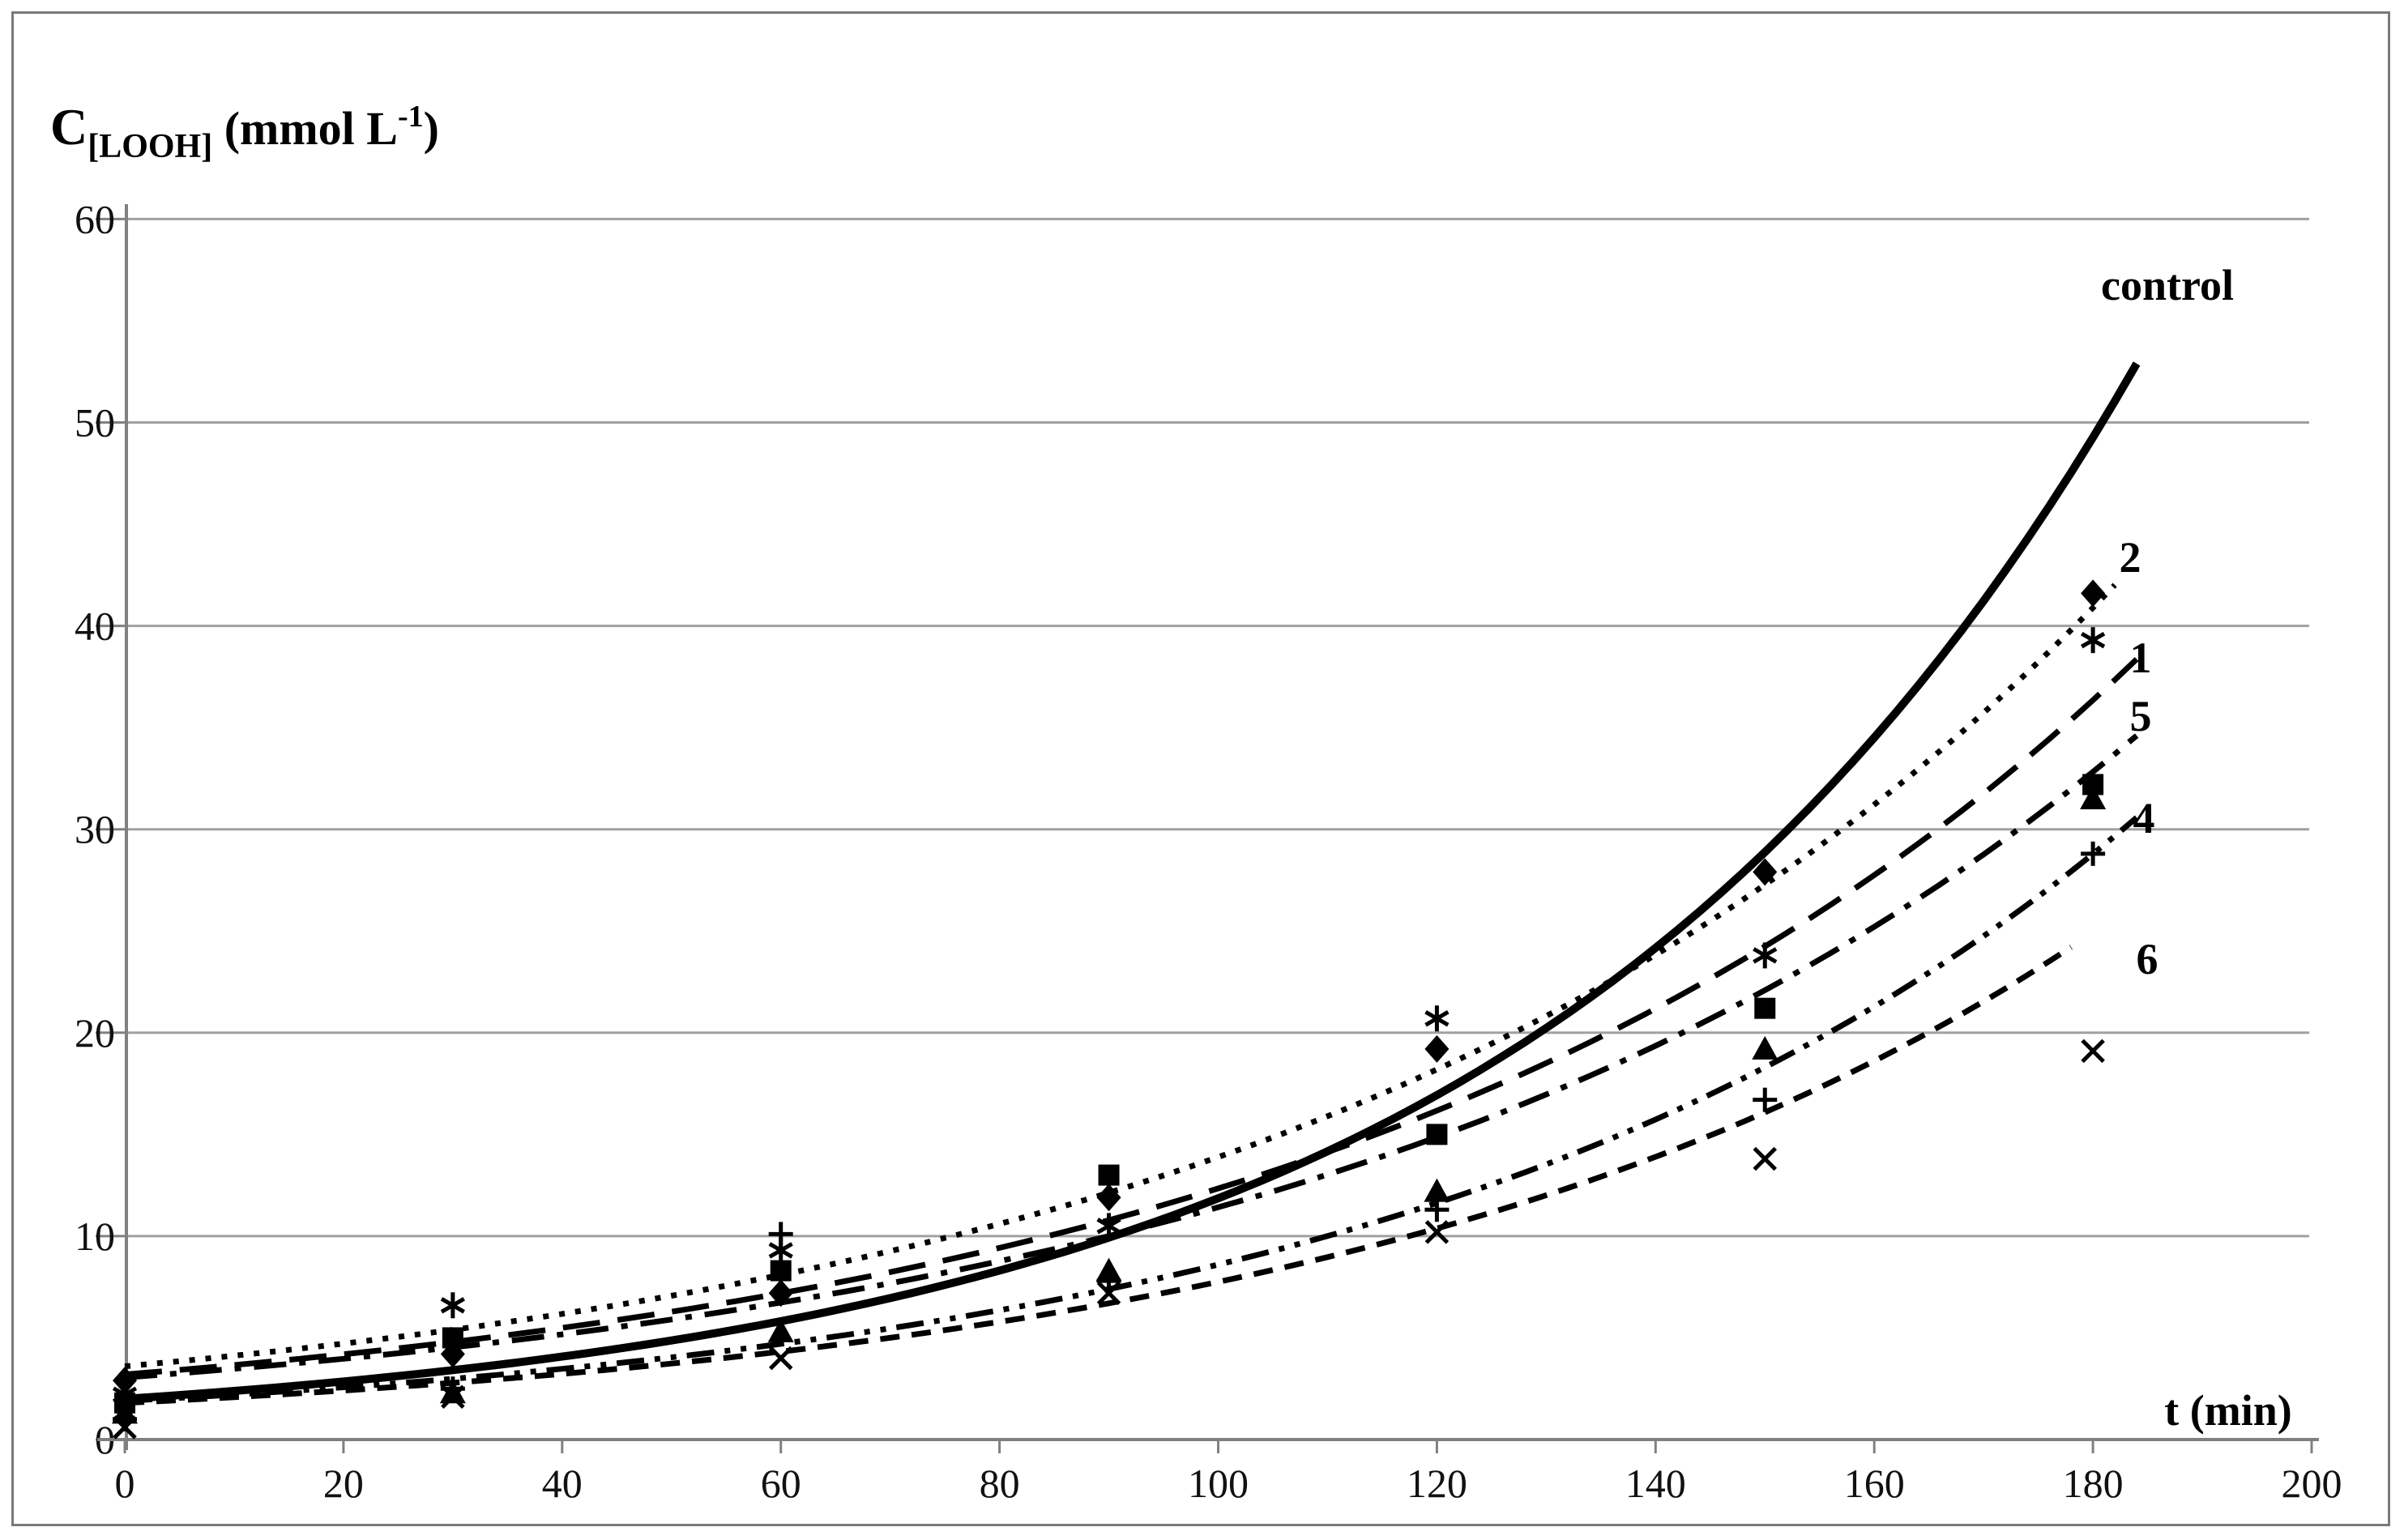 This screenshot has height=1540, width=2404. What do you see at coordinates (2093, 1484) in the screenshot?
I see `x-tick-label-180: 180` at bounding box center [2093, 1484].